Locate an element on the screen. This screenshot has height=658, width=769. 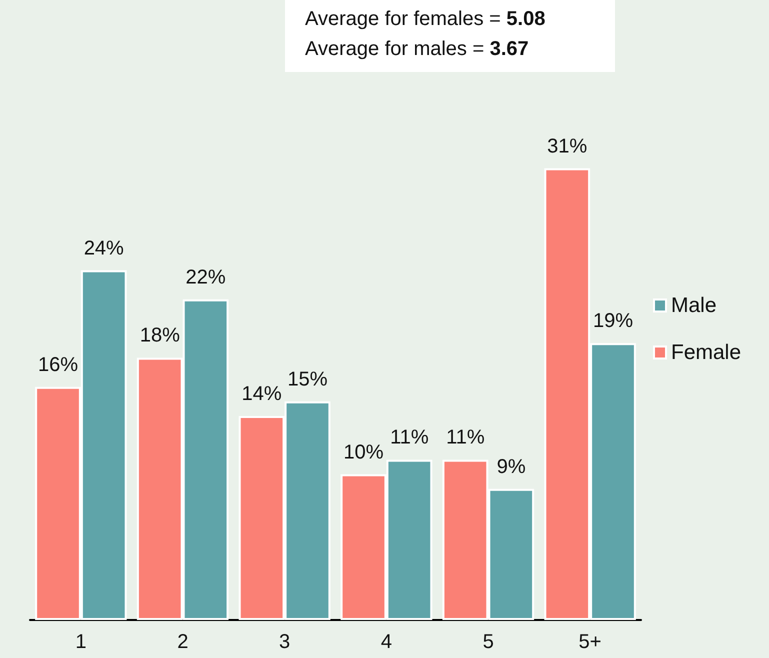
data-label: 9% is located at coordinates (511, 467).